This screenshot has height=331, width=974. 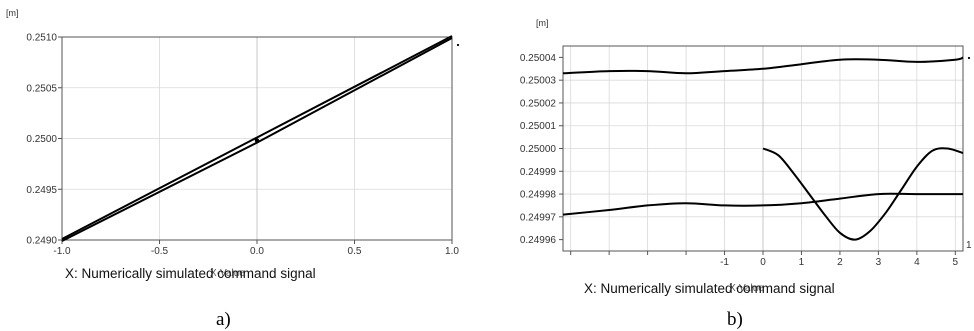 What do you see at coordinates (538, 172) in the screenshot?
I see `y-tick-label: 0.24999` at bounding box center [538, 172].